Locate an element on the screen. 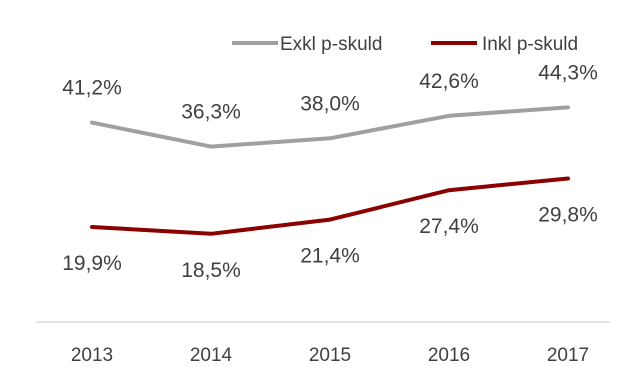 This screenshot has height=375, width=623. x-tick-label: 2015 is located at coordinates (330, 355).